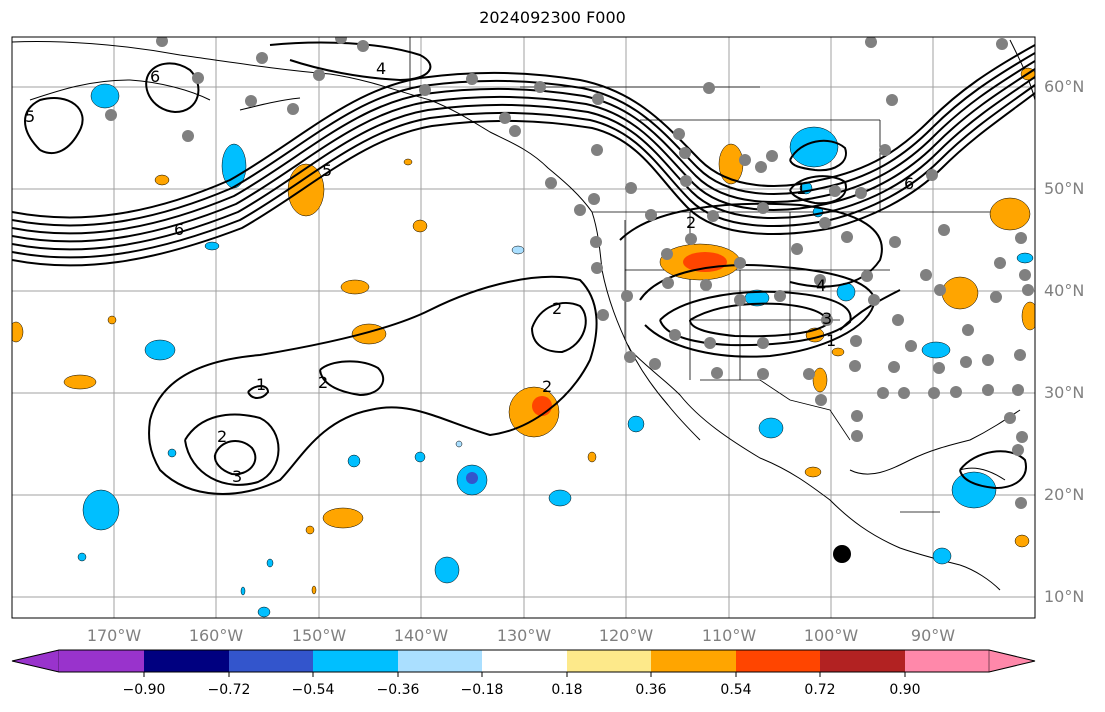 Image resolution: width=1105 pixels, height=712 pixels. Describe the element at coordinates (1064, 596) in the screenshot. I see `lat-label: 10°N` at that location.